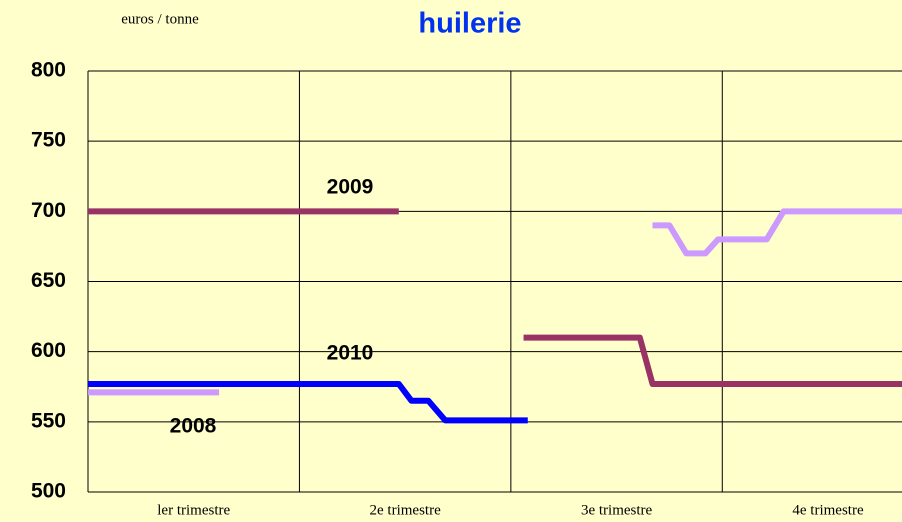 The image size is (902, 522). What do you see at coordinates (406, 510) in the screenshot?
I see `x-tick-label: 2e trimestre` at bounding box center [406, 510].